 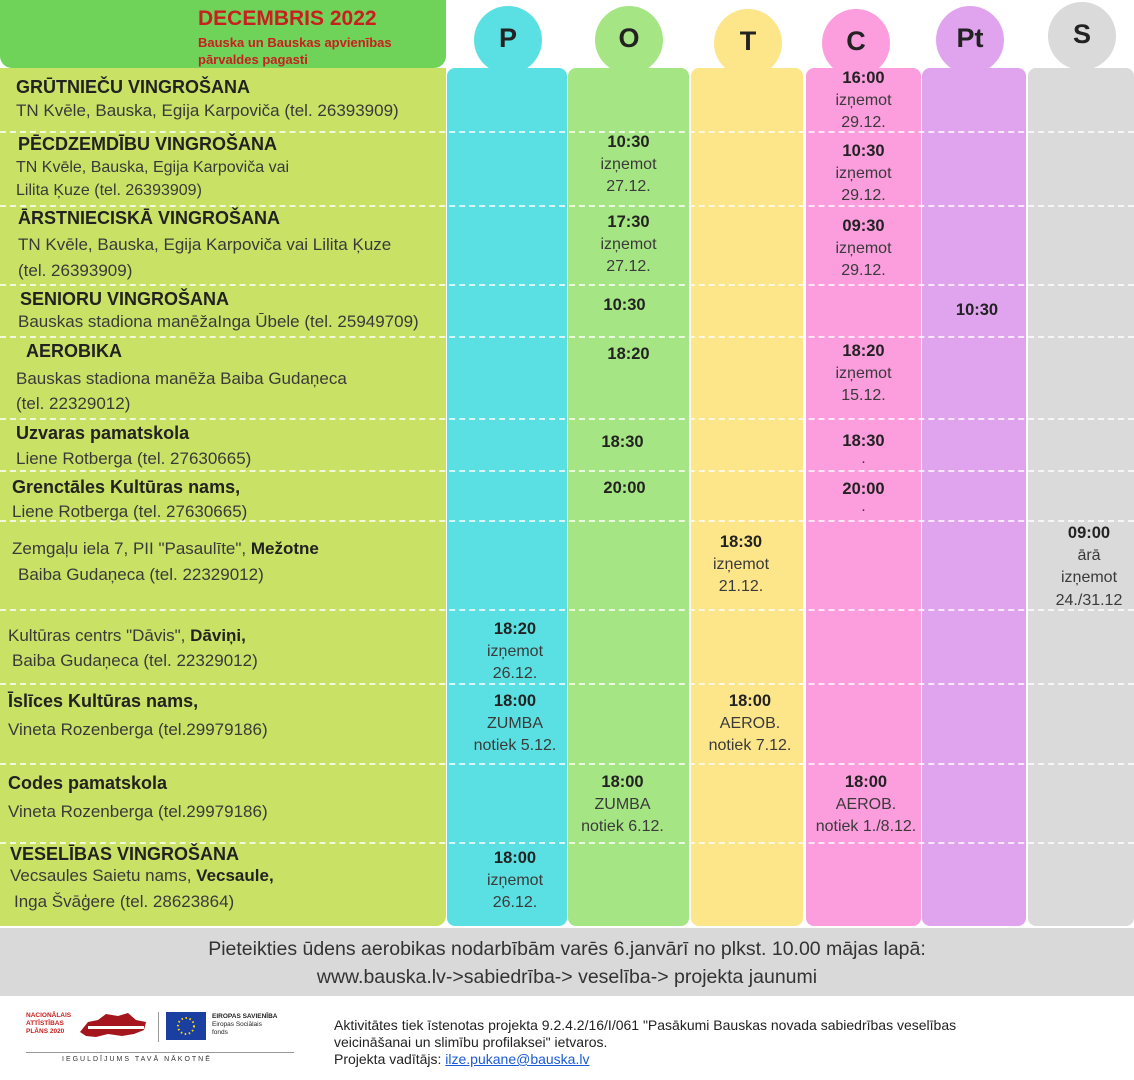 What do you see at coordinates (148, 144) in the screenshot?
I see `activity-title: PĒCDZEMDĪBU VINGROŠANA` at bounding box center [148, 144].